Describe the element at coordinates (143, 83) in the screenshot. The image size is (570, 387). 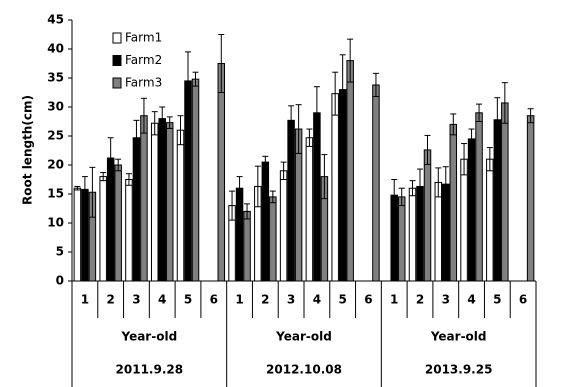
I see `legend-label: Farm3` at that location.